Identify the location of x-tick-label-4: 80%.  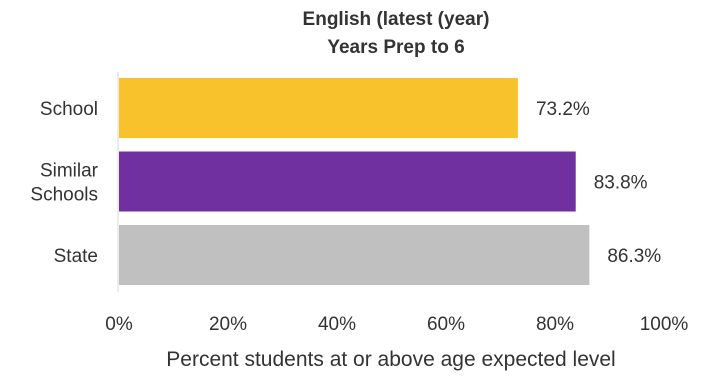
(555, 324).